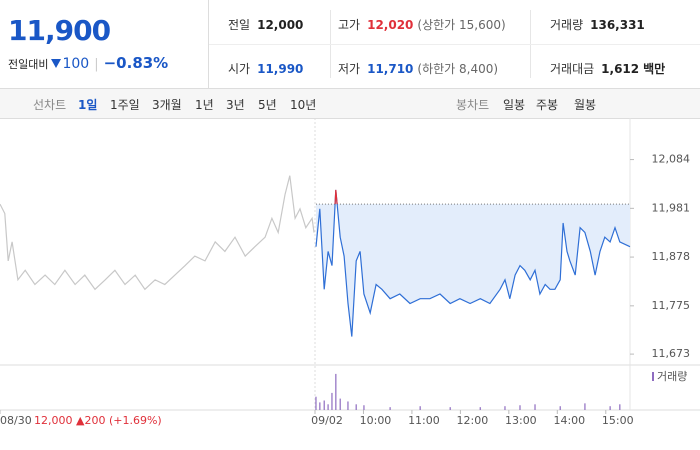  I want to click on stat: 전일 12,000, so click(265, 24).